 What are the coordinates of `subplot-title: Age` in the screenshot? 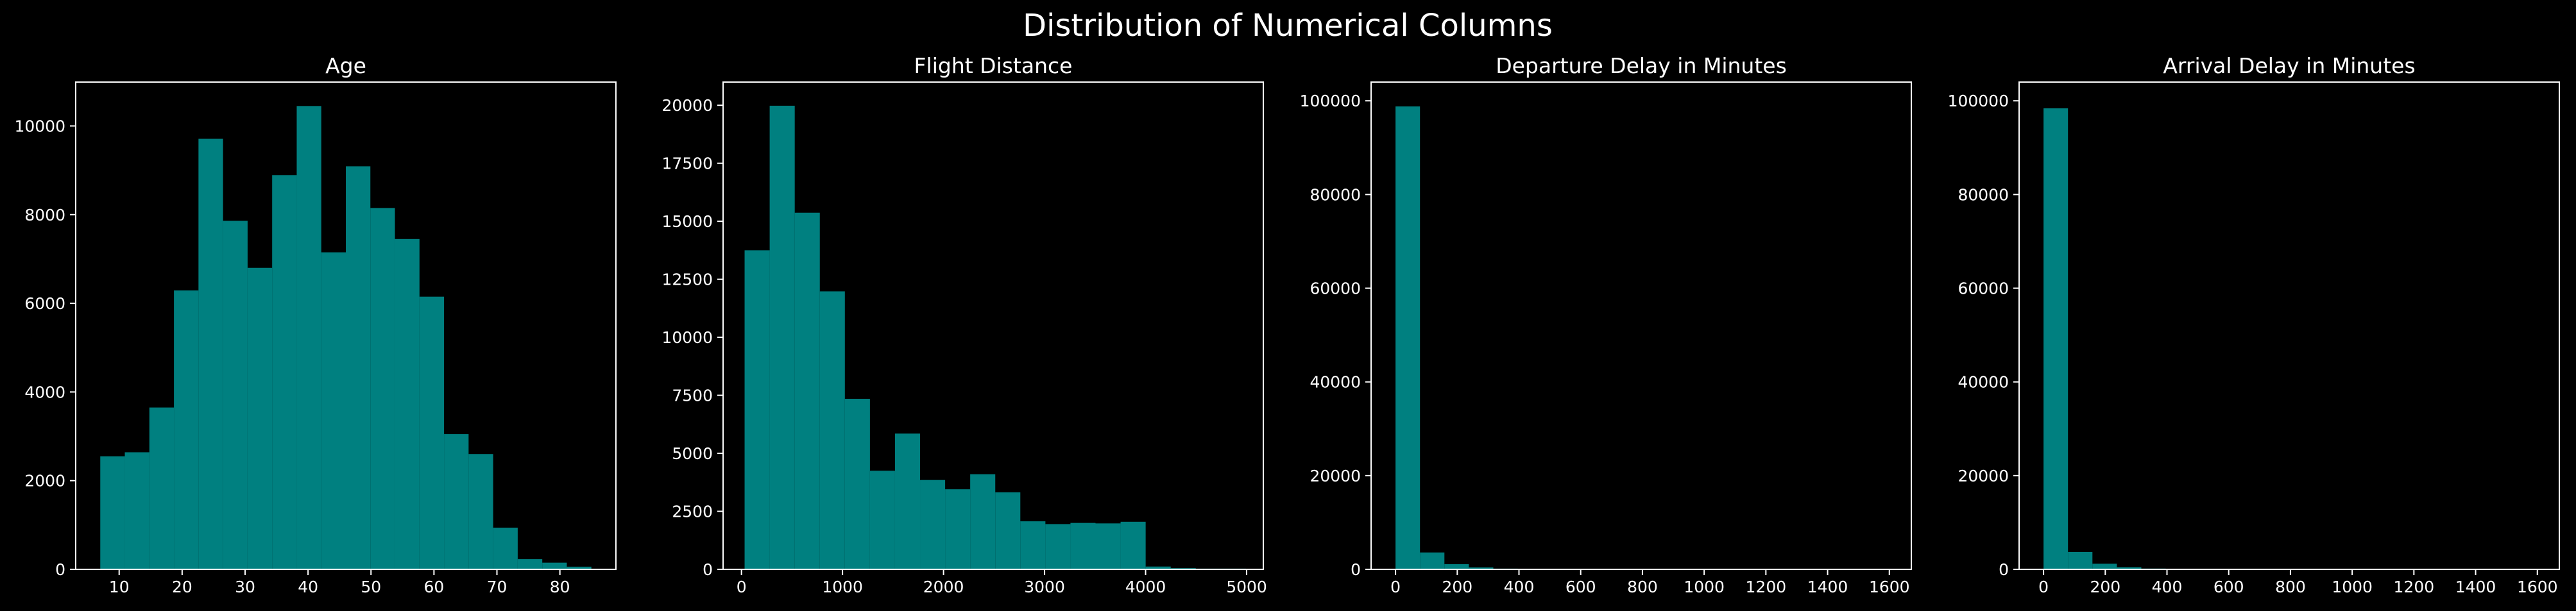 It's located at (345, 66).